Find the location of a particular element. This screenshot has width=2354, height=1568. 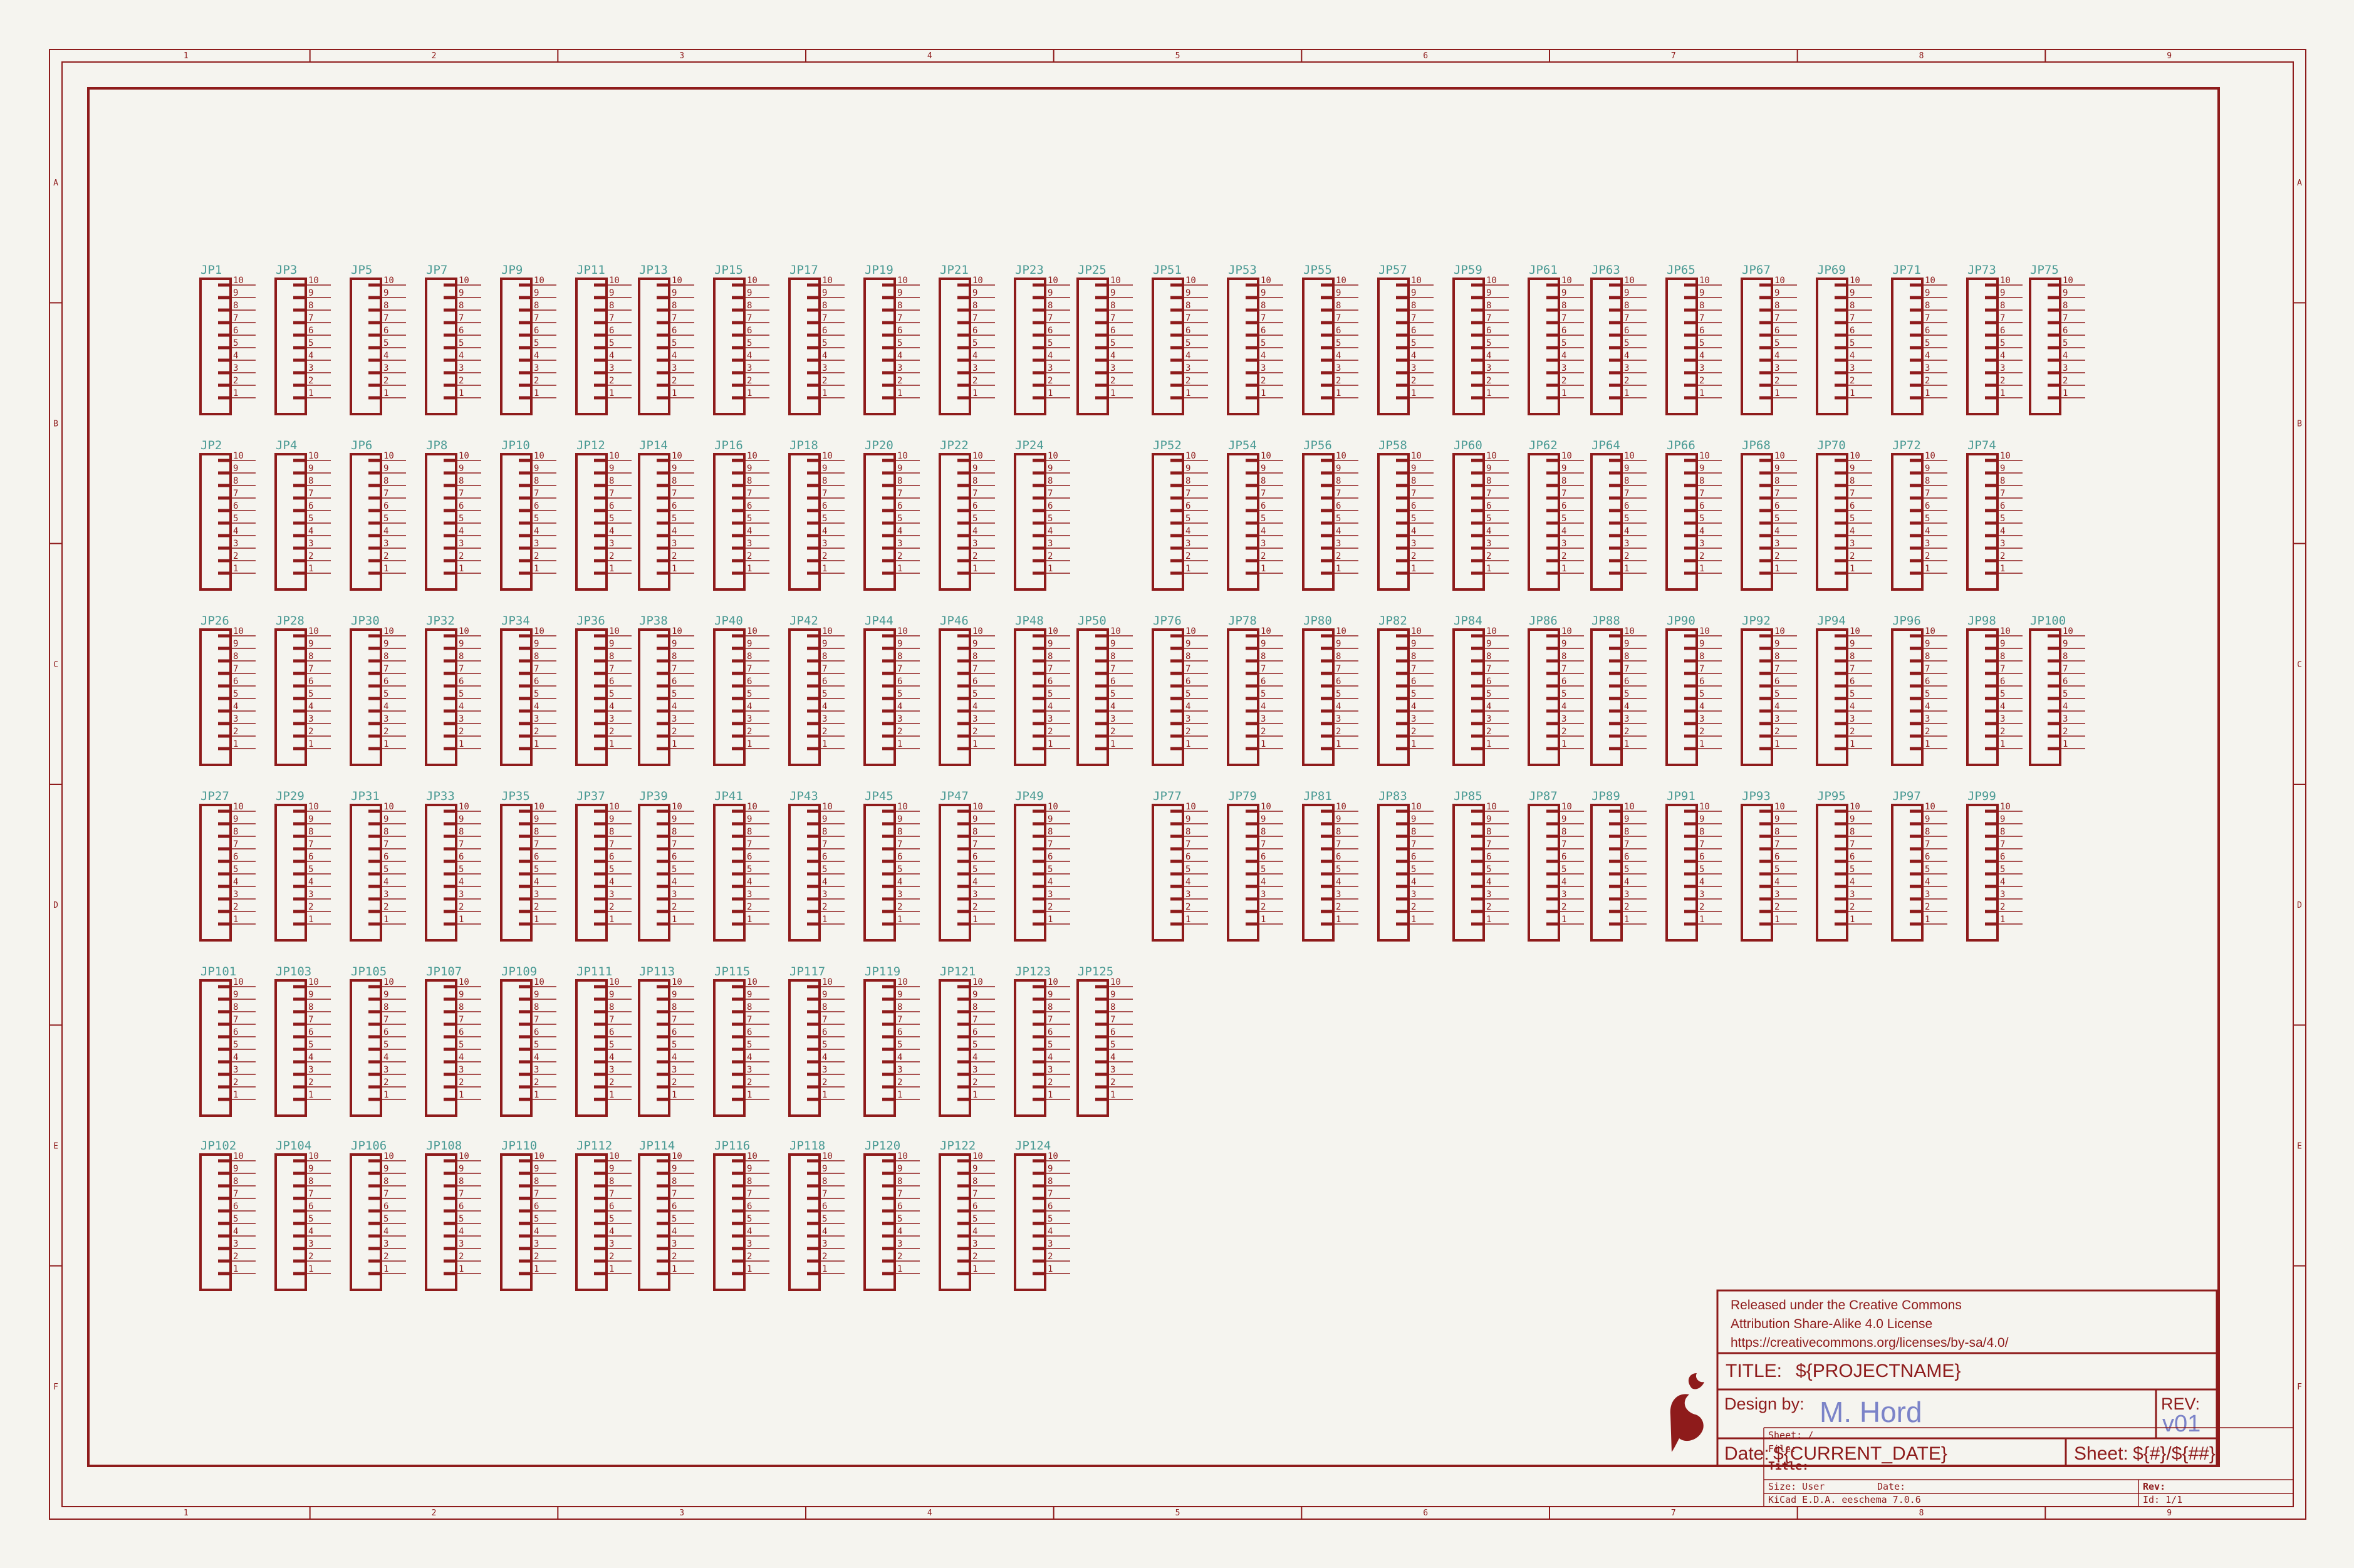

connector-reference: JP79 is located at coordinates (1242, 796).